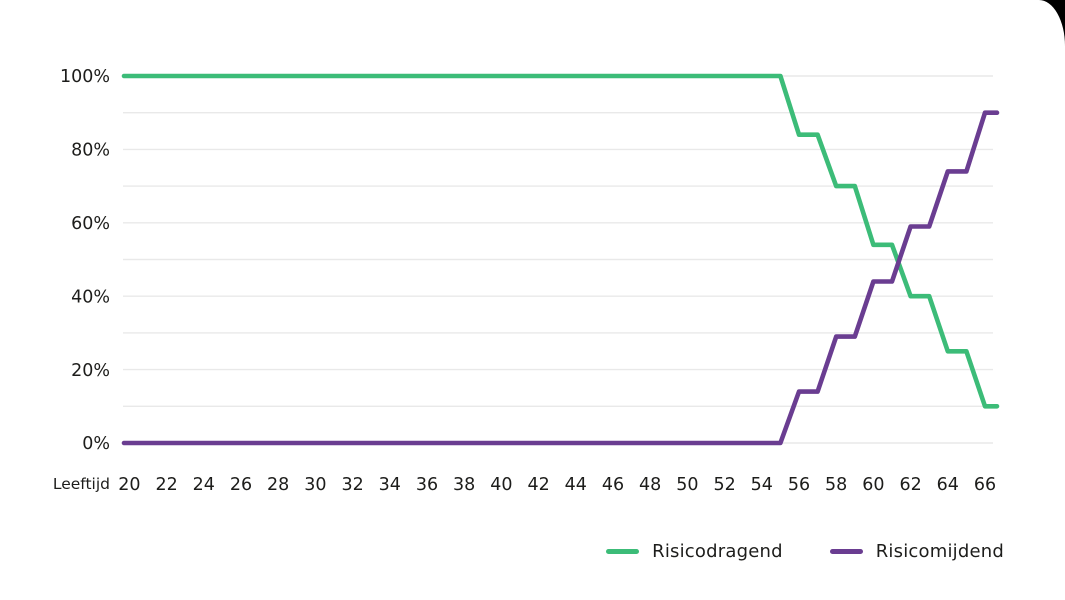 This screenshot has height=600, width=1065. I want to click on x-axis-label: Leeftijd, so click(81, 484).